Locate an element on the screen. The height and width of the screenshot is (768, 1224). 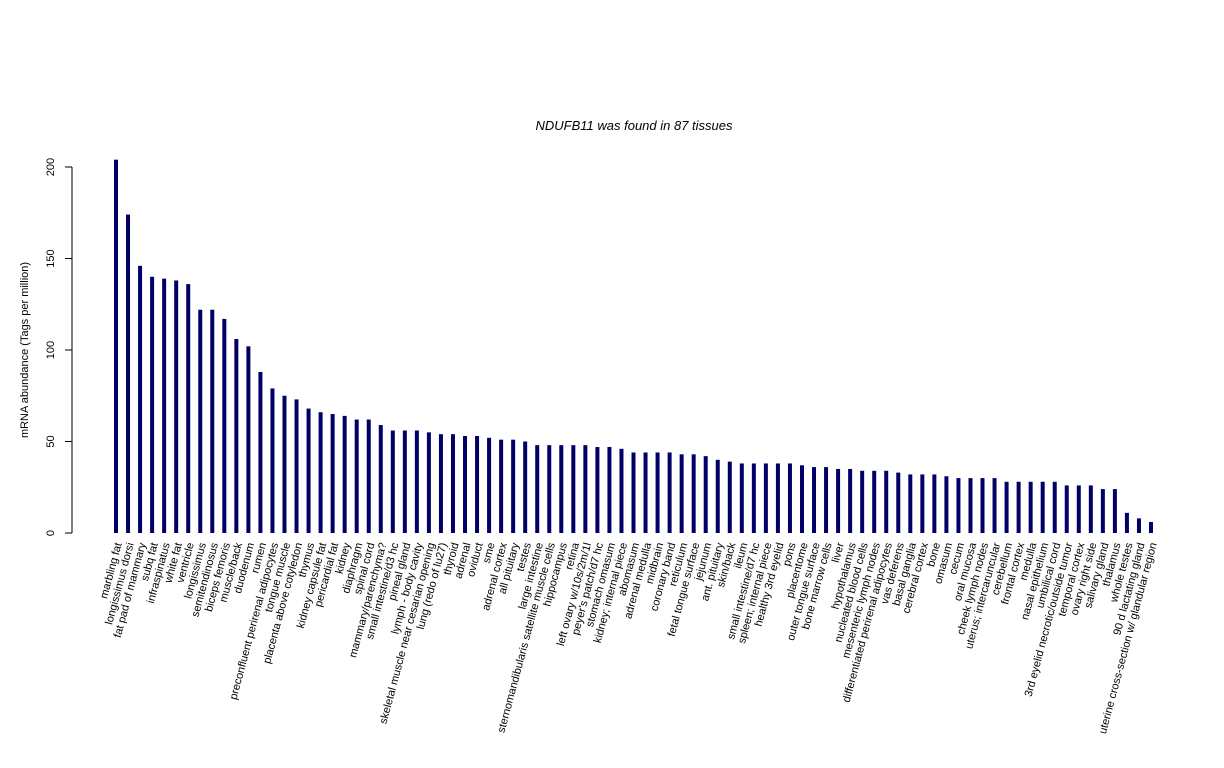
y-tick-label: 50 is located at coordinates (51, 441).